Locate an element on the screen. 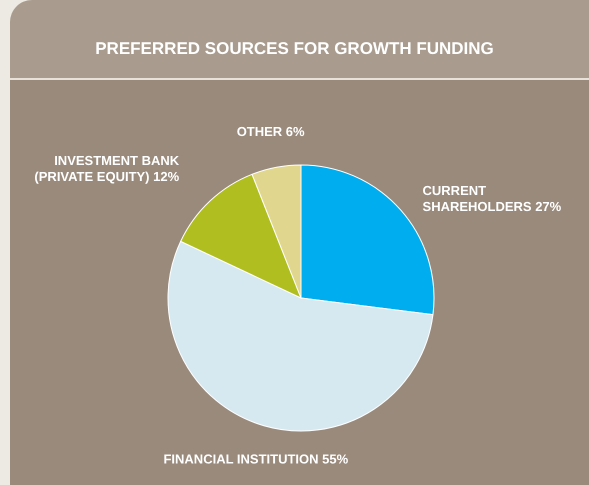 Image resolution: width=589 pixels, height=485 pixels. slice-label: OTHER 6% is located at coordinates (271, 131).